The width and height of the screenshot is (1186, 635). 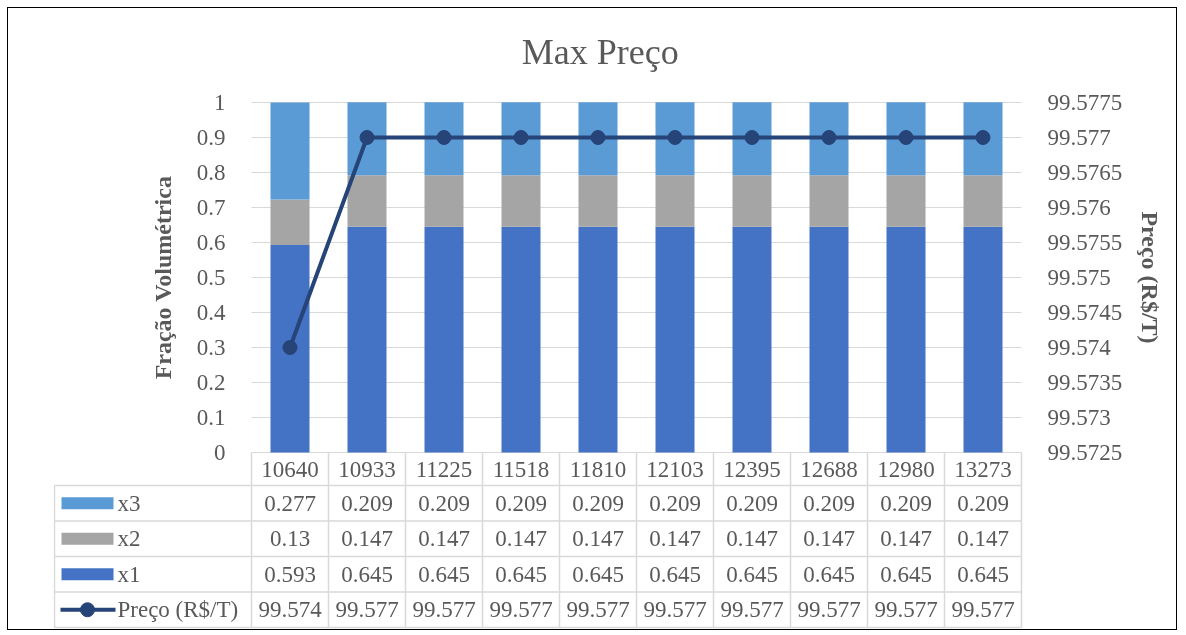 What do you see at coordinates (129, 539) in the screenshot?
I see `legend-label: x2` at bounding box center [129, 539].